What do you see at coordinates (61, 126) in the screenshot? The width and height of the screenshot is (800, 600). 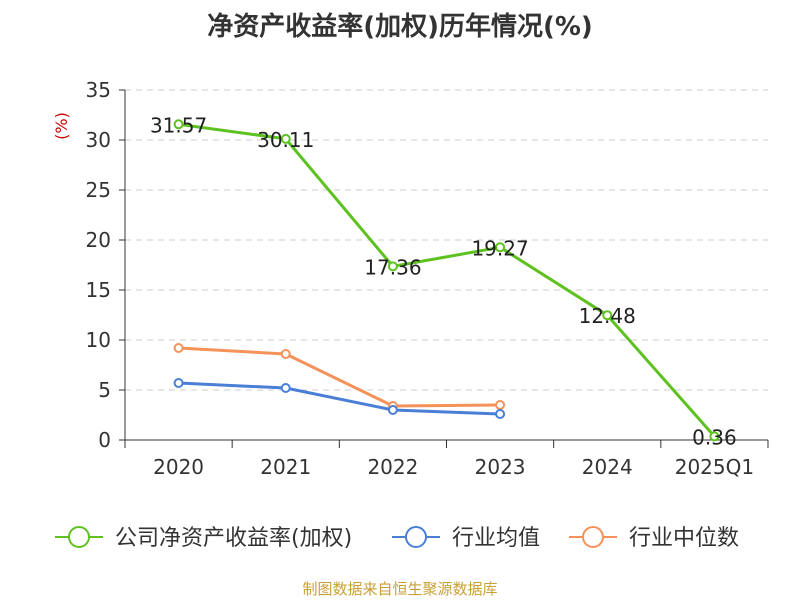 I see `y-axis-unit-label: (%)` at bounding box center [61, 126].